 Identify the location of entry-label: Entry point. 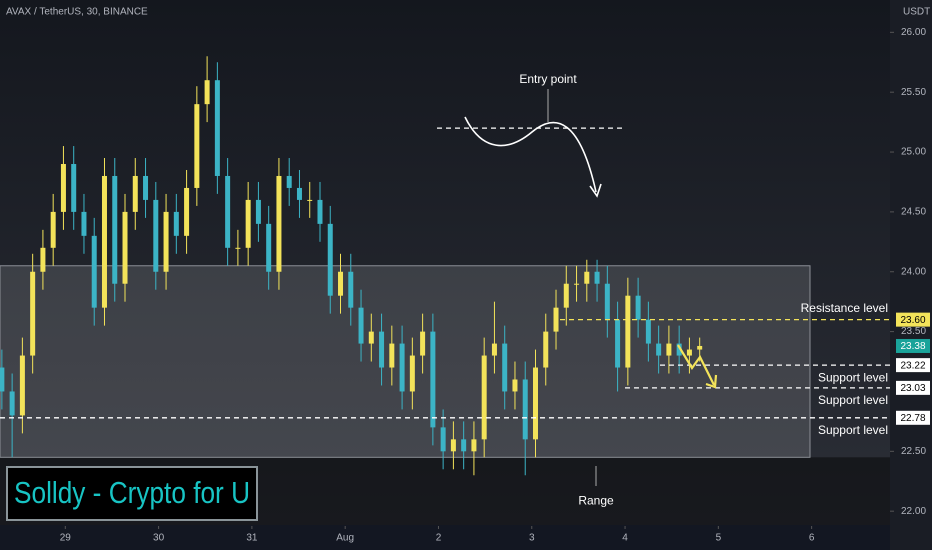
(548, 79).